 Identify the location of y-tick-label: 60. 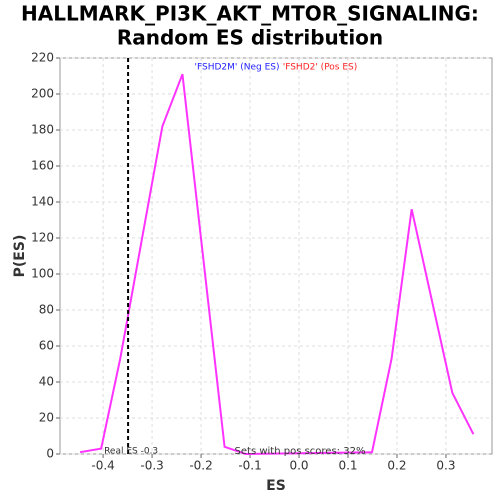
(46, 346).